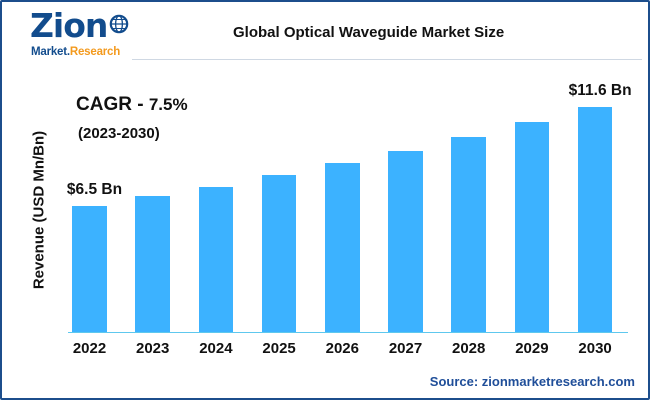 The height and width of the screenshot is (400, 650). Describe the element at coordinates (94, 189) in the screenshot. I see `data-label-2022: $6.5 Bn` at that location.